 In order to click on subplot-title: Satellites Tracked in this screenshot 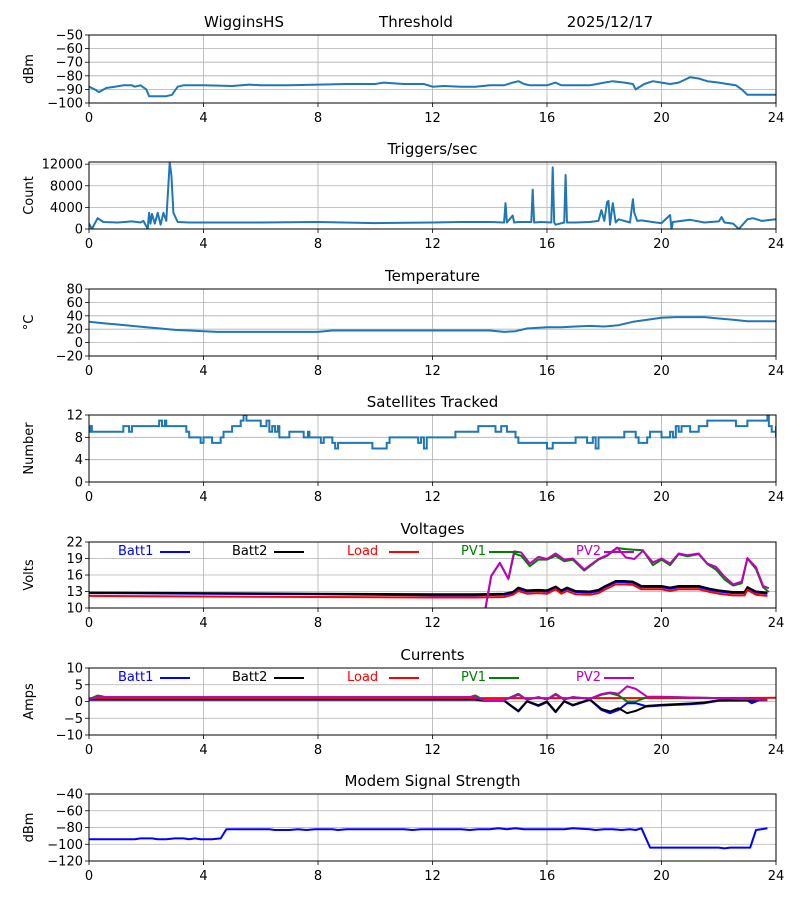, I will do `click(432, 402)`.